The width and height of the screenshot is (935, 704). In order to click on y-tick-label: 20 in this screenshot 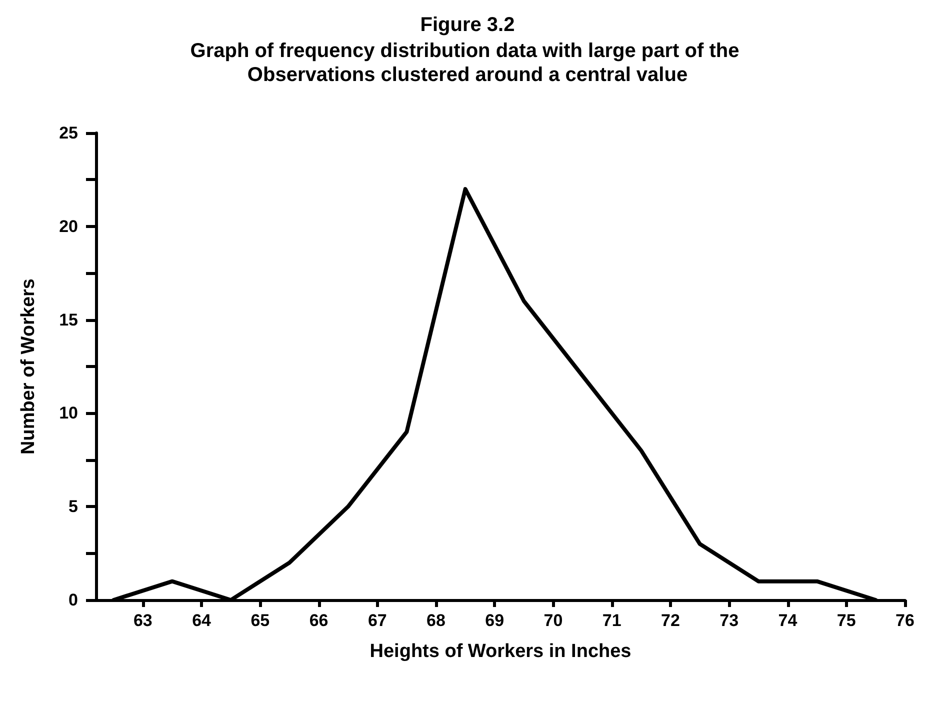, I will do `click(68, 226)`.